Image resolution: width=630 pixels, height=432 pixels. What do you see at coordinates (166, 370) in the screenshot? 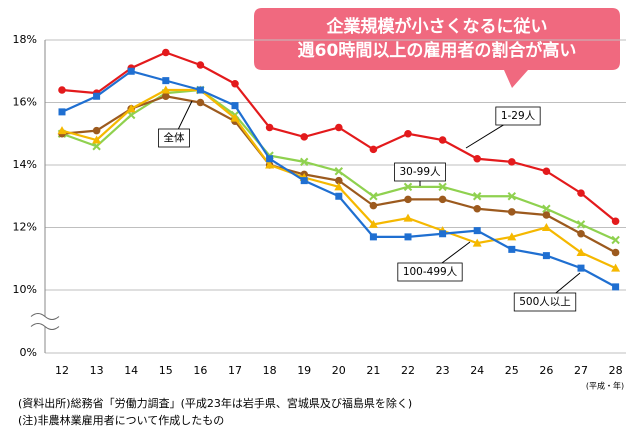
I see `x-tick-label: 15` at bounding box center [166, 370].